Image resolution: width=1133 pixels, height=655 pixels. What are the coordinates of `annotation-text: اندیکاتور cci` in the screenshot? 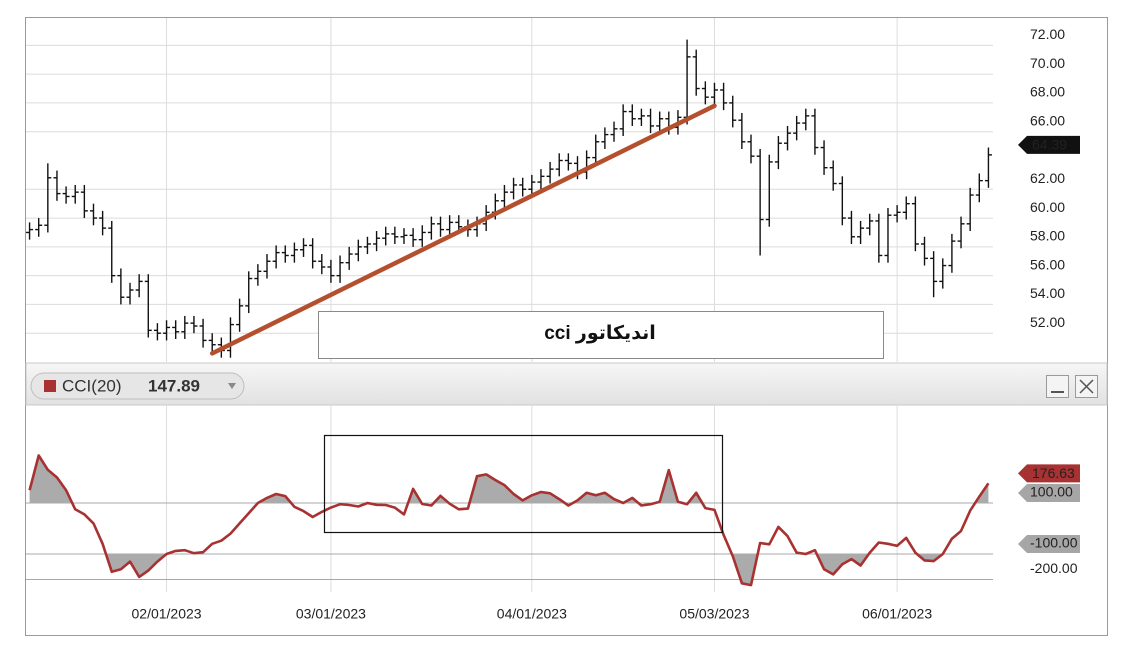 It's located at (600, 333).